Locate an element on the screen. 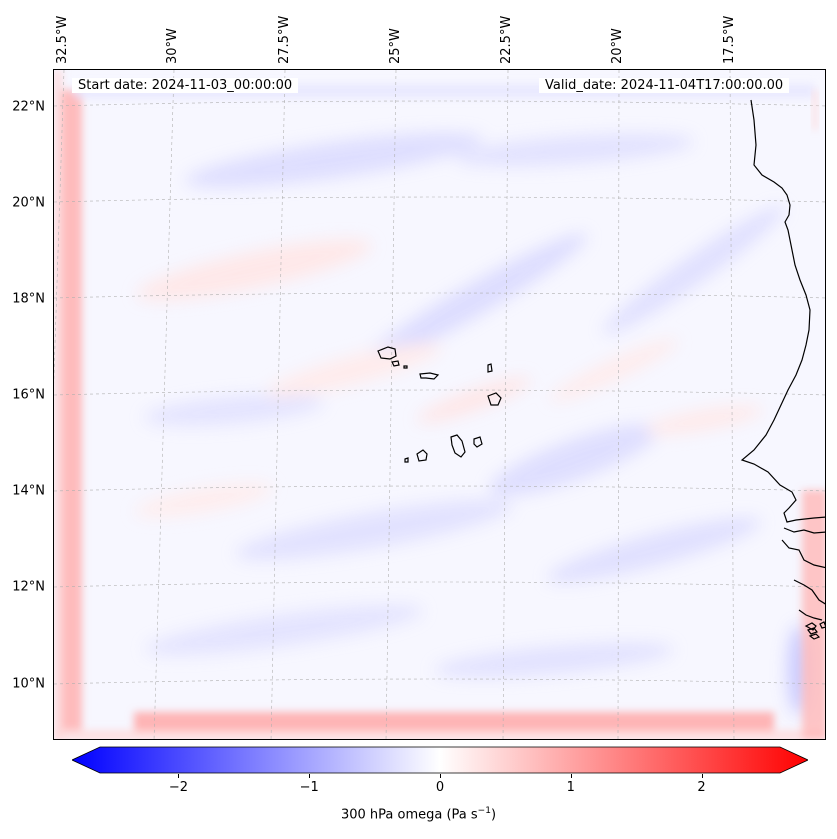 This screenshot has width=837, height=839. start-date-label: Start date: 2024-11-03_00:00:00 is located at coordinates (185, 85).